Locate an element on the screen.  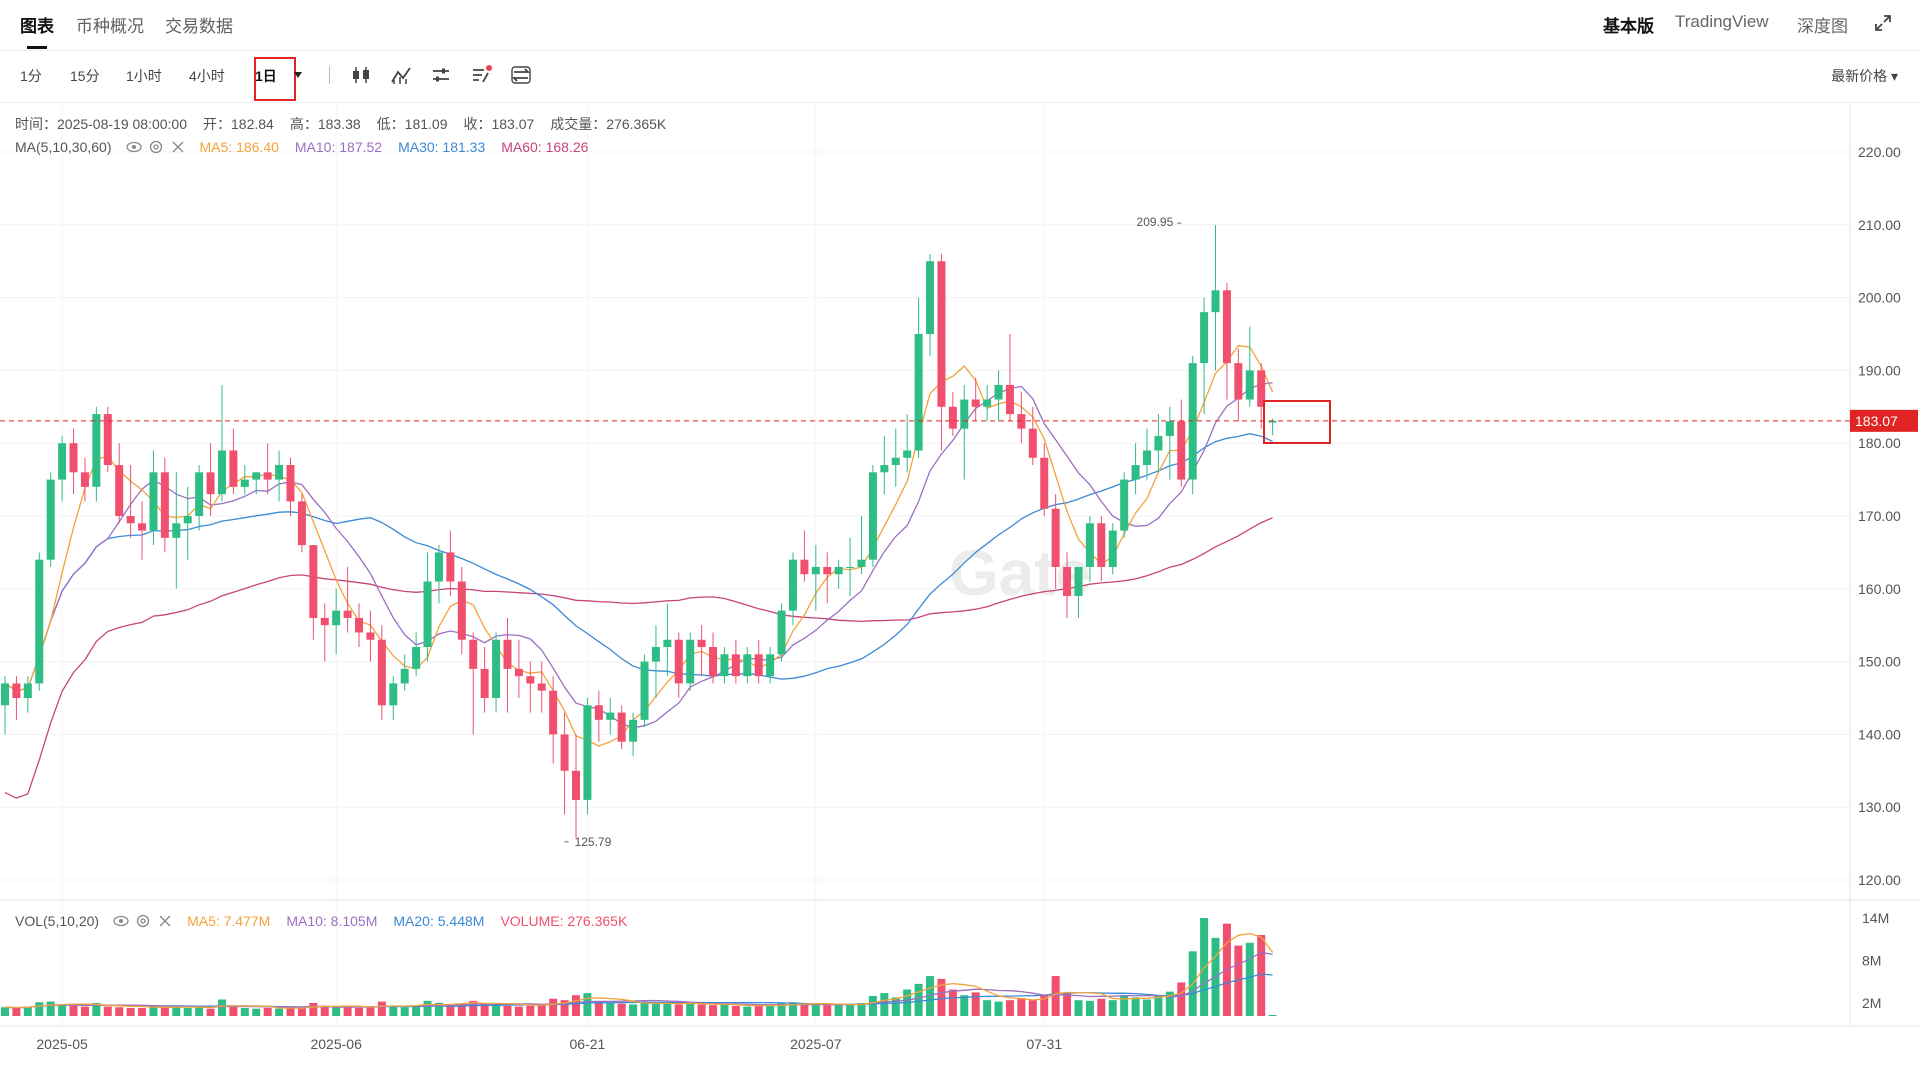
ohlc-volume: 成交量：276.365K is located at coordinates (608, 124).